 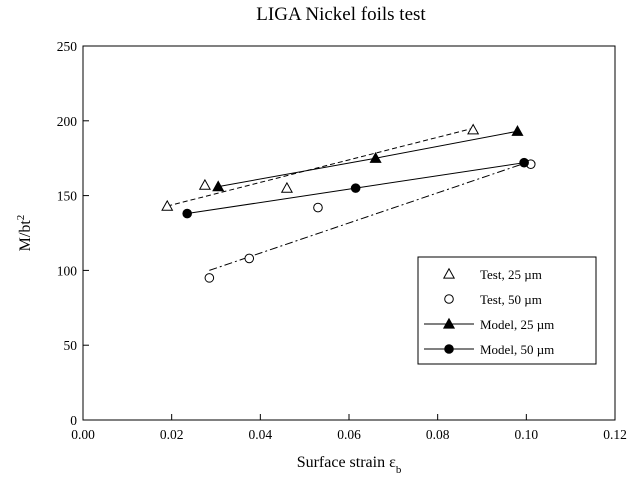 I want to click on x-axis: 0.00 0.02 0.04 0.06 0.08 0.10 0.12, so click(x=349, y=428).